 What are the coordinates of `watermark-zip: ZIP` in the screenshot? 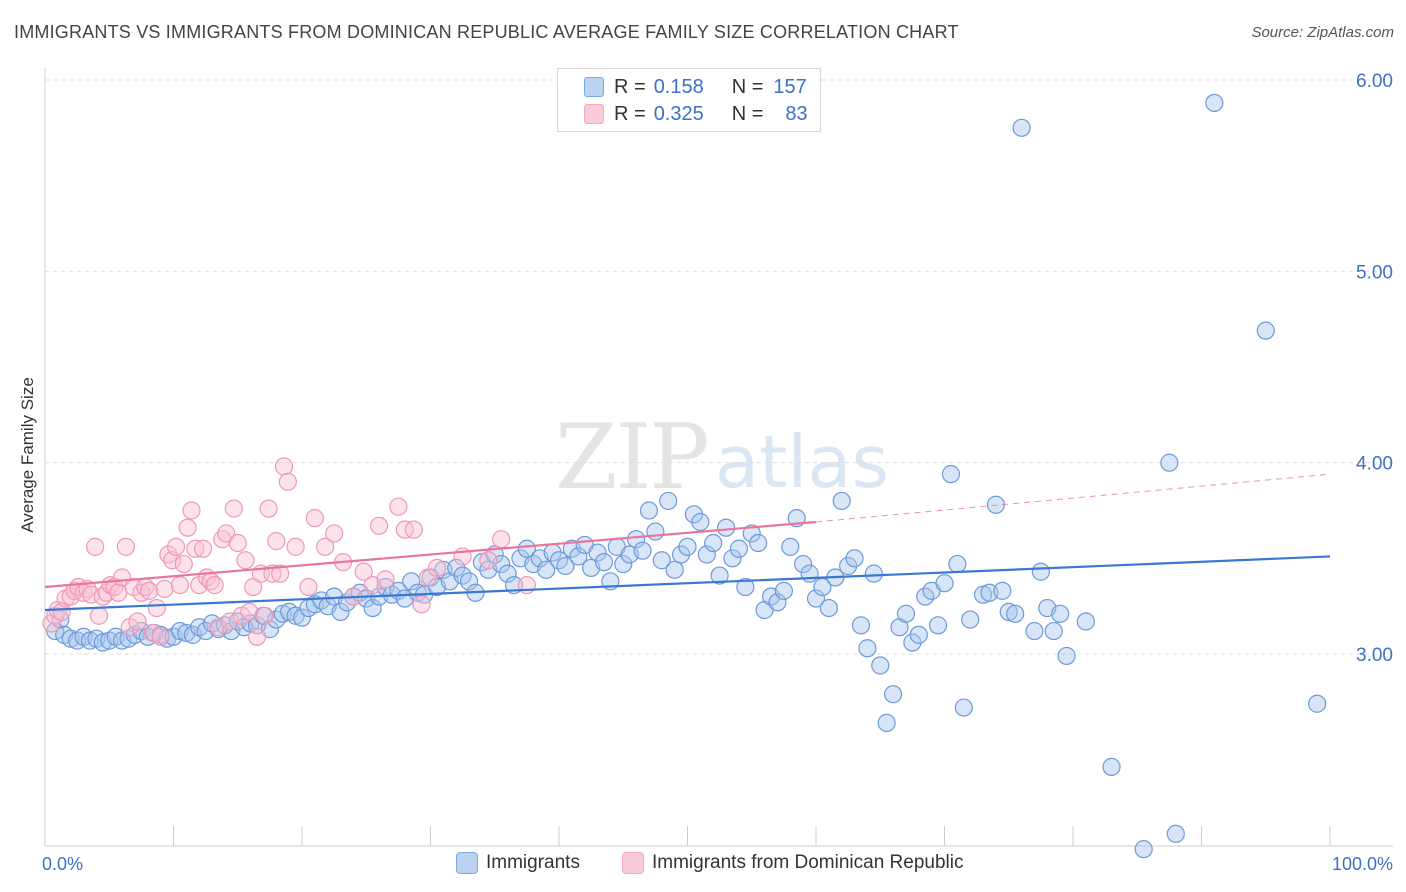 It's located at (632, 457).